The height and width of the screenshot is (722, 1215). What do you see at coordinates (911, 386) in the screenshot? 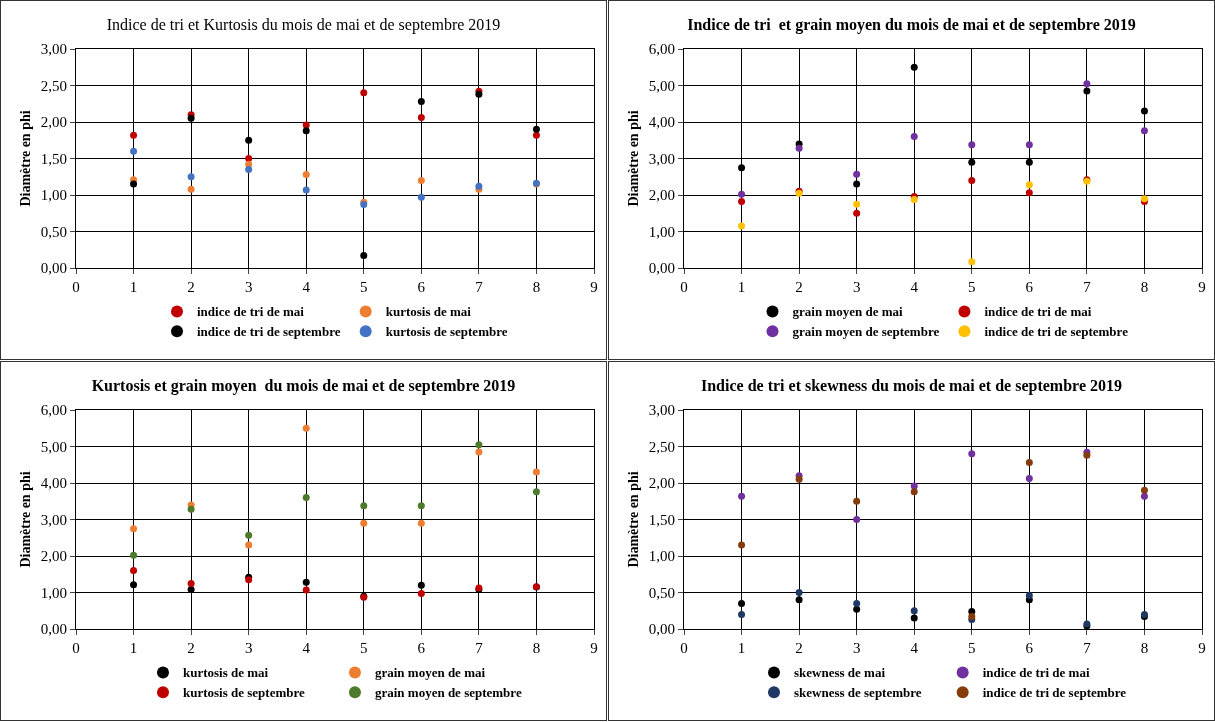
I see `chart-title: Indice de tri et skewness du mois de mai et de septembre 2019` at bounding box center [911, 386].